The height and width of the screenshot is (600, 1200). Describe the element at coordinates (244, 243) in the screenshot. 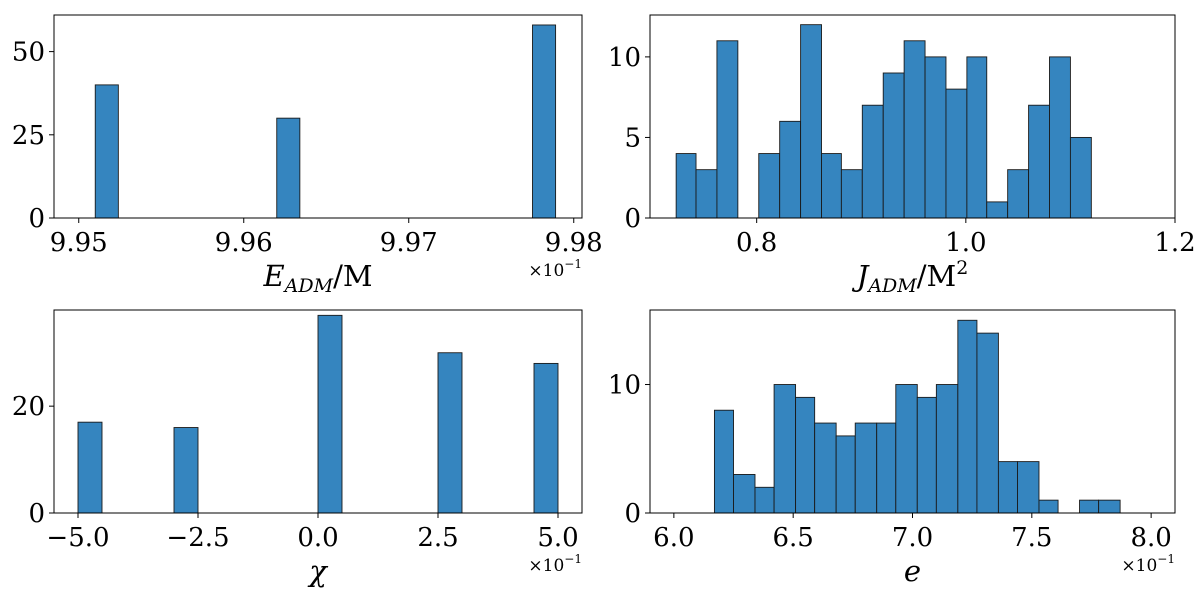

I see `x-tick-label: 9.96` at that location.